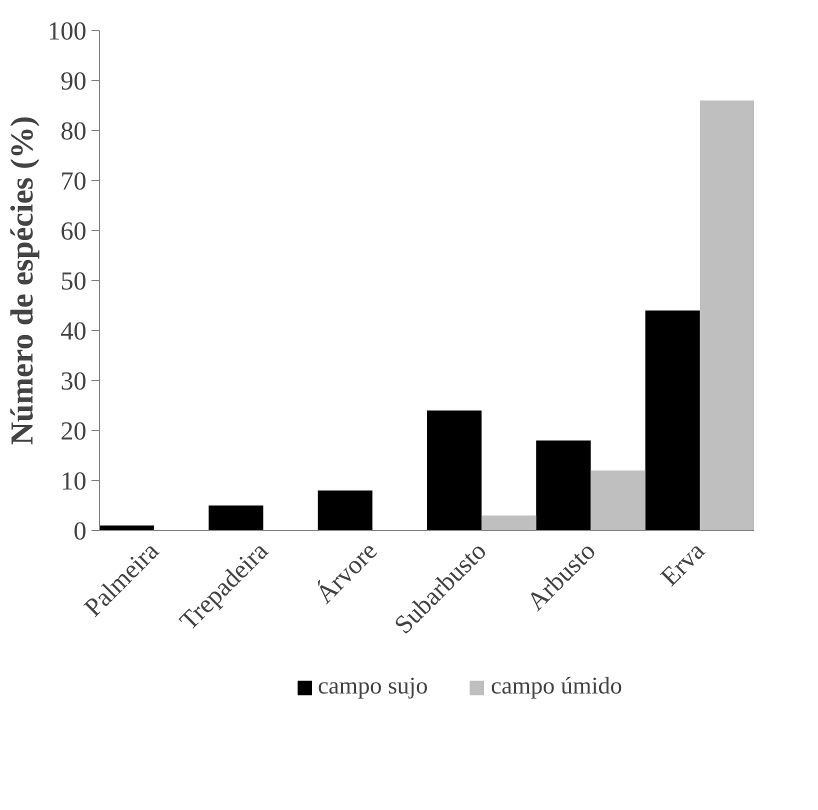  Describe the element at coordinates (73, 331) in the screenshot. I see `y-tick-label: 40` at that location.